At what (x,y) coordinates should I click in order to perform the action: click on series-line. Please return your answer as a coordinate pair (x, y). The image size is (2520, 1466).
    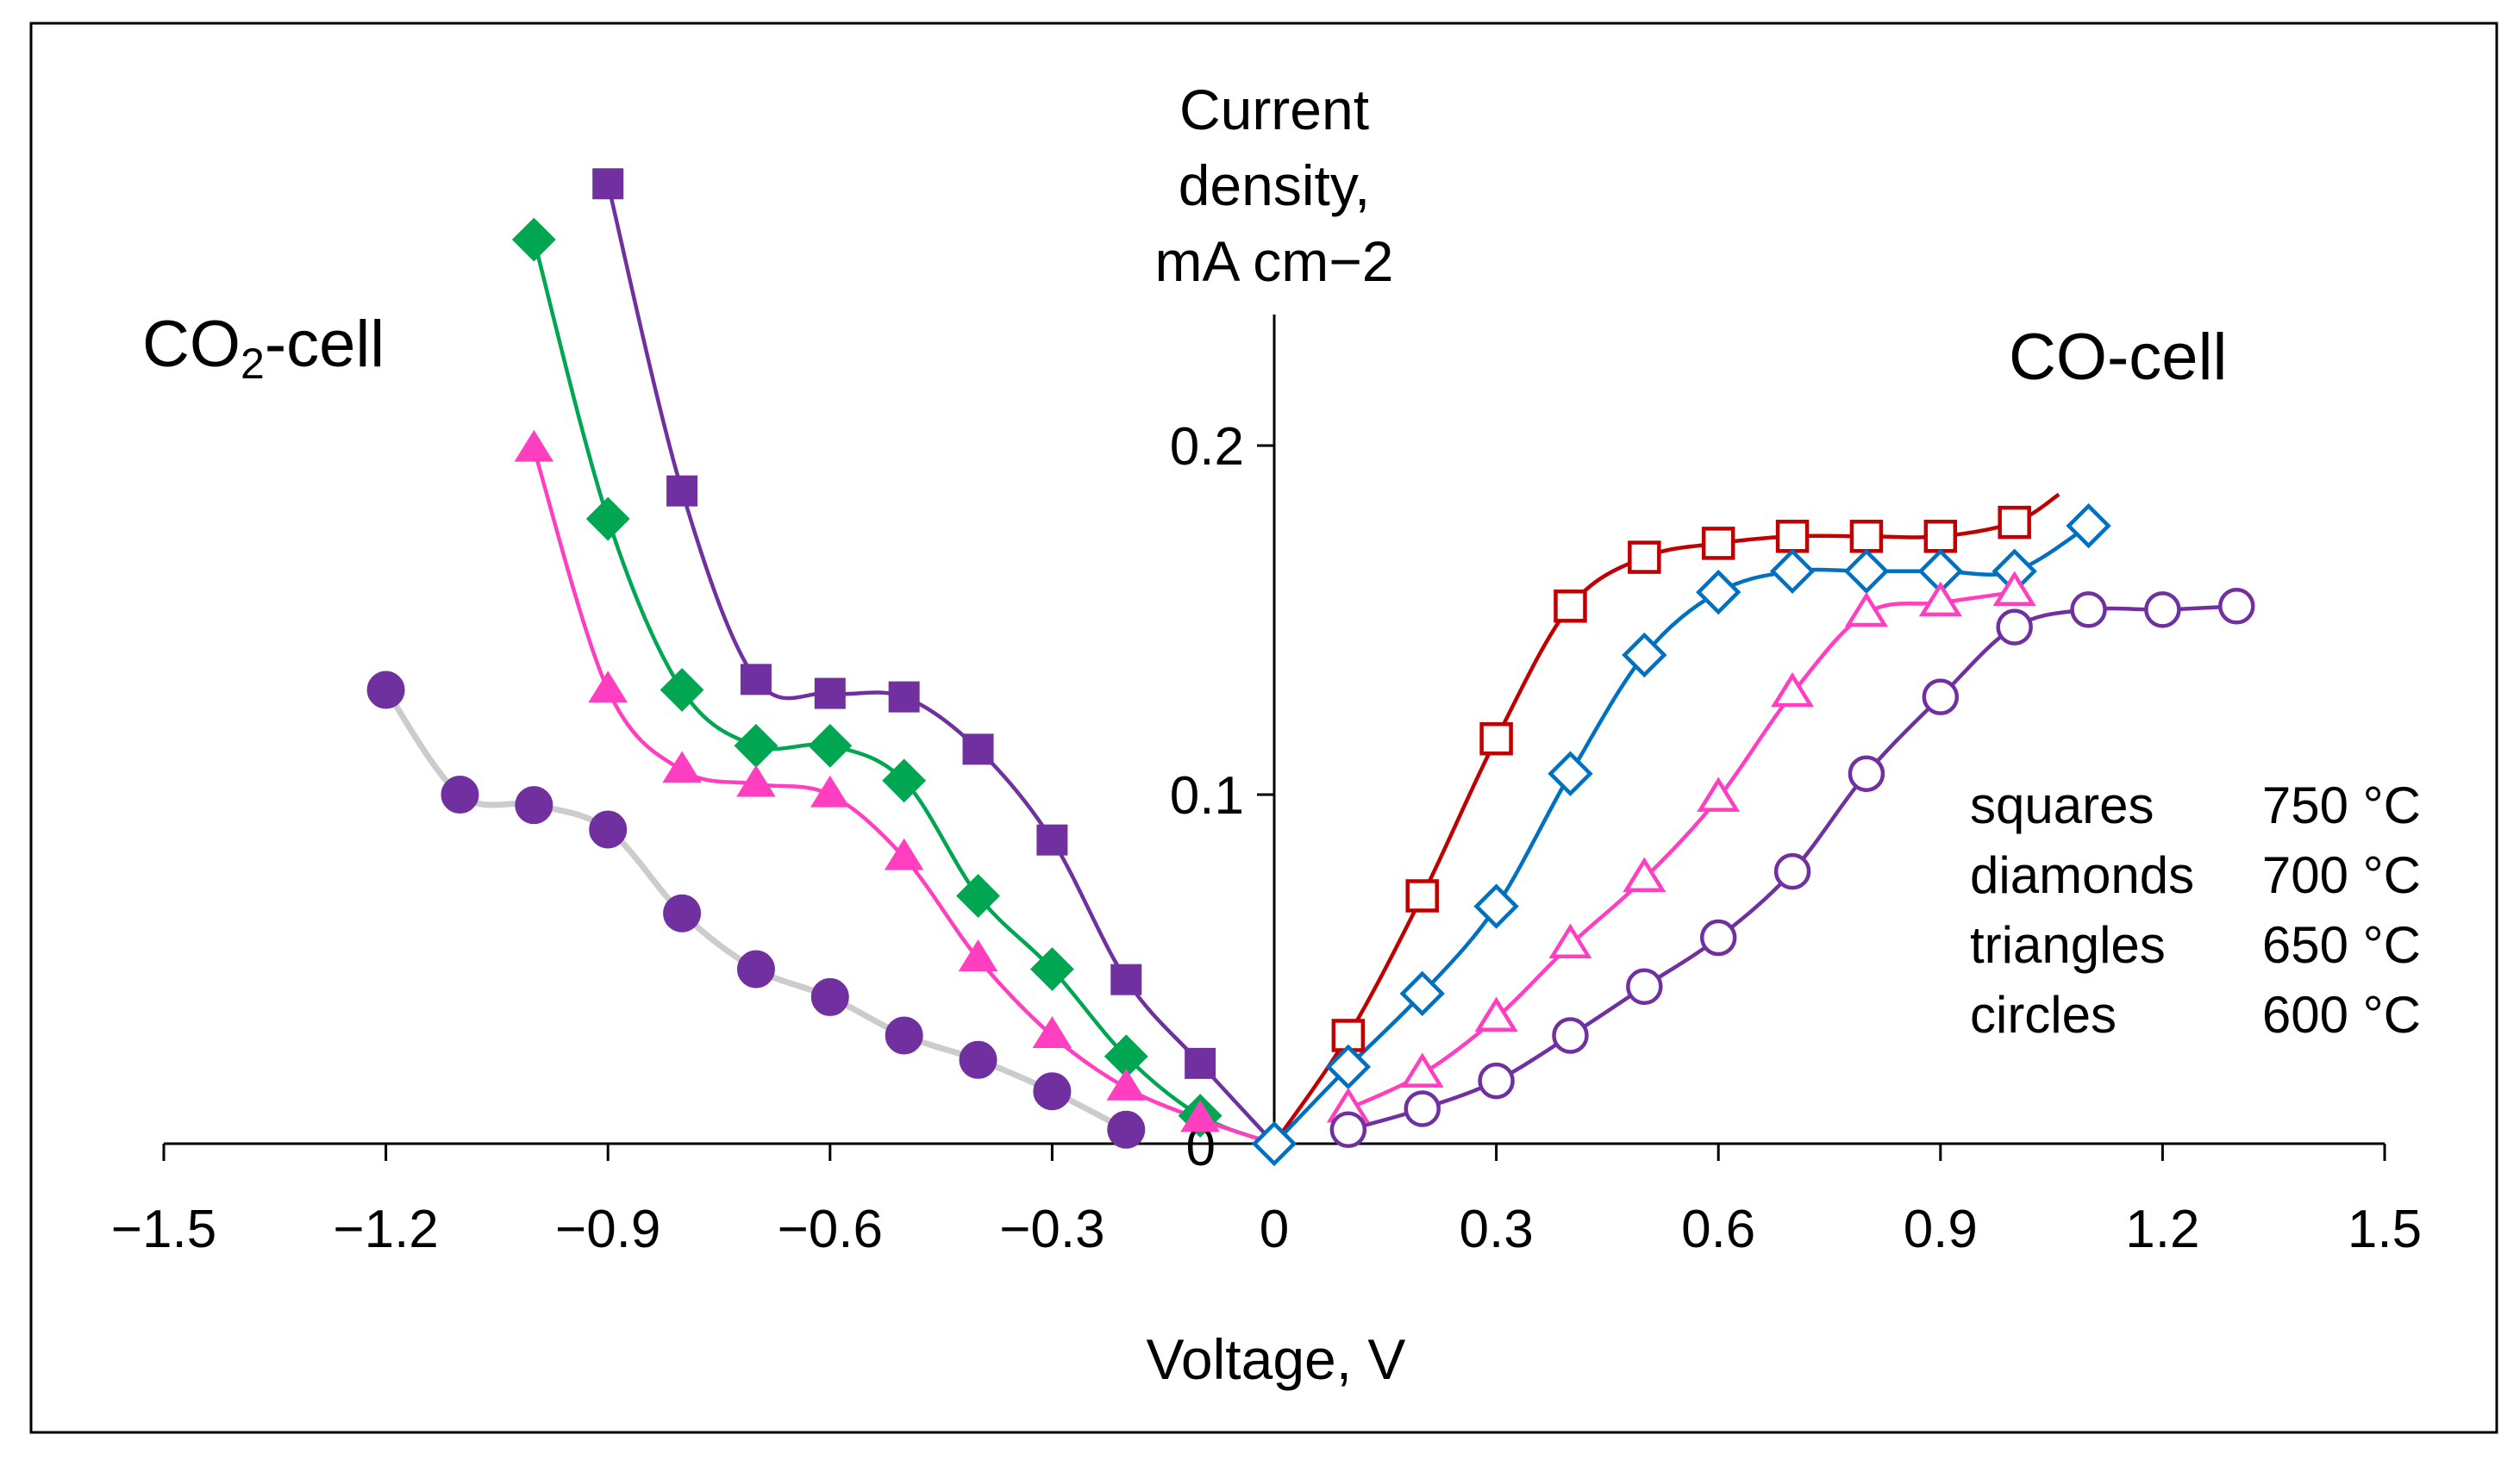
    Looking at the image, I should click on (1682, 850).